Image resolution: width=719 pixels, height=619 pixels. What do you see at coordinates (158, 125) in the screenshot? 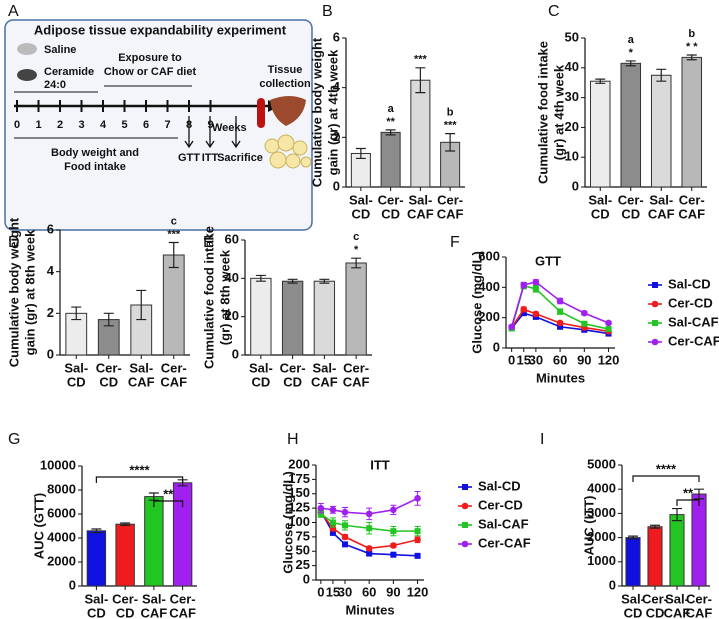
I see `diagram-box` at bounding box center [158, 125].